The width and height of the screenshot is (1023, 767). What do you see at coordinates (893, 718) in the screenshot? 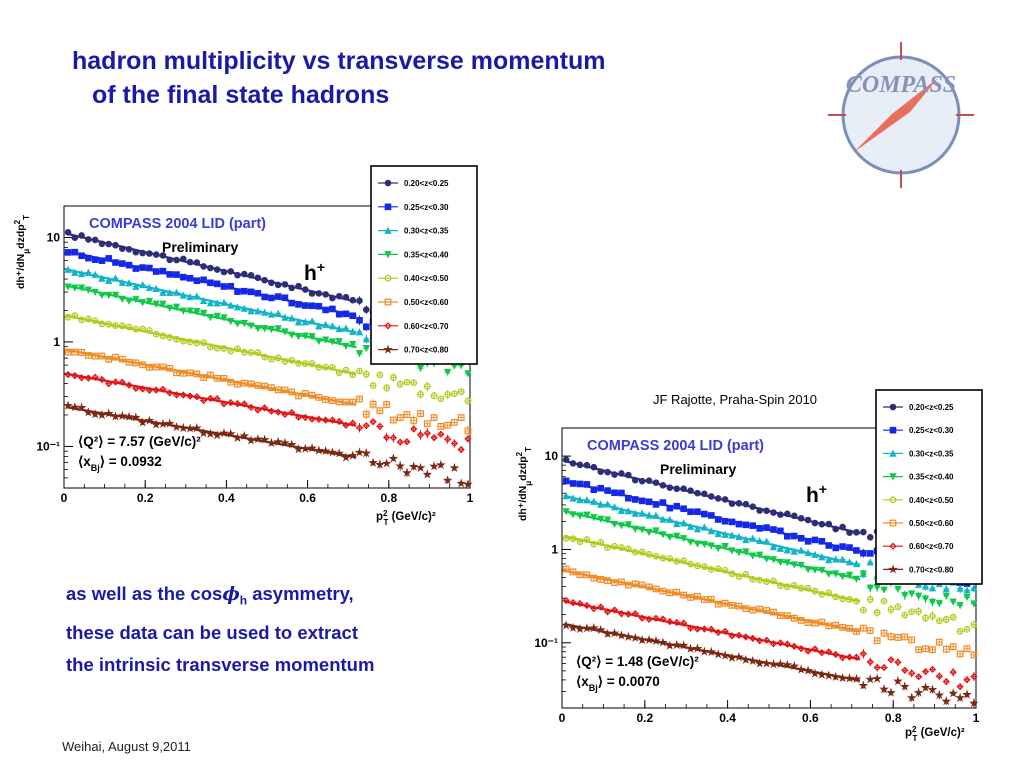
I see `x-tick-label: 0.8` at bounding box center [893, 718].